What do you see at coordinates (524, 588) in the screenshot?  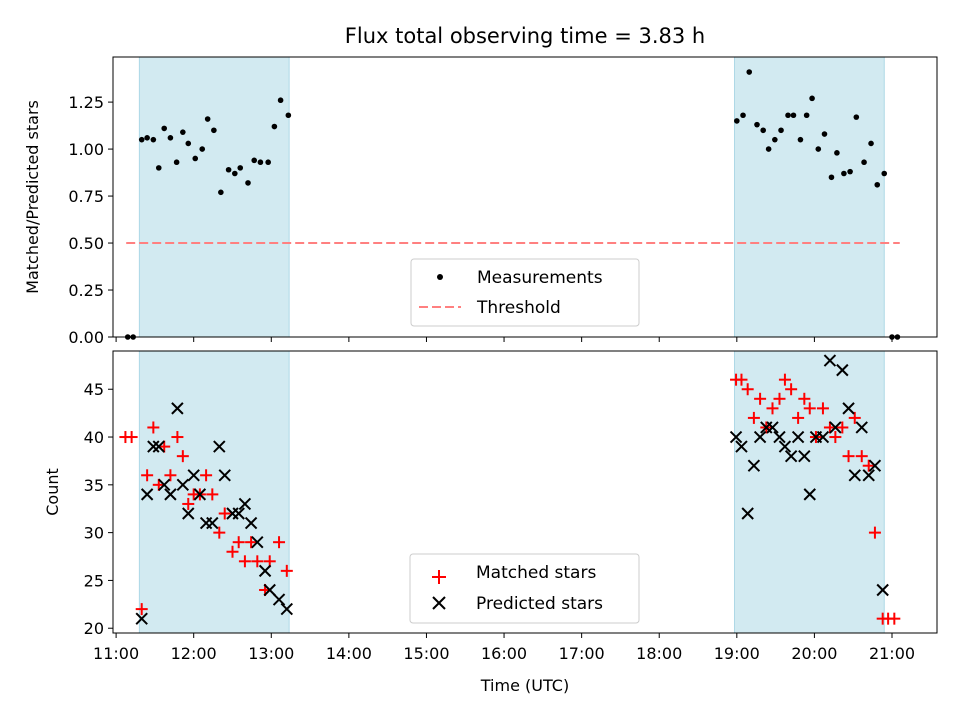 I see `counts-legend: Matched stars Predicted stars` at bounding box center [524, 588].